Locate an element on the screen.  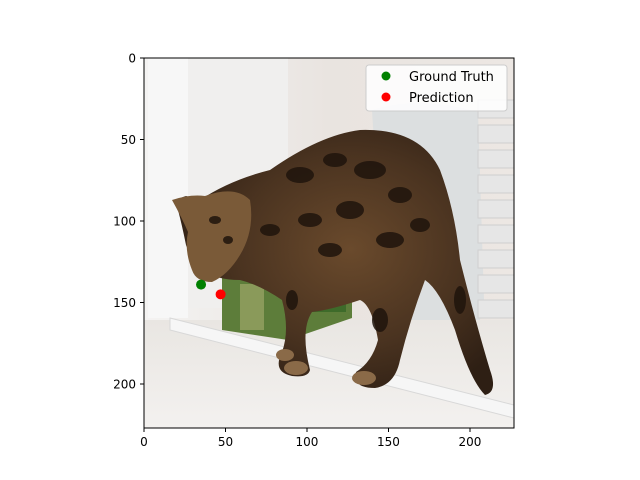
legend: Ground Truth Prediction is located at coordinates (436, 88).